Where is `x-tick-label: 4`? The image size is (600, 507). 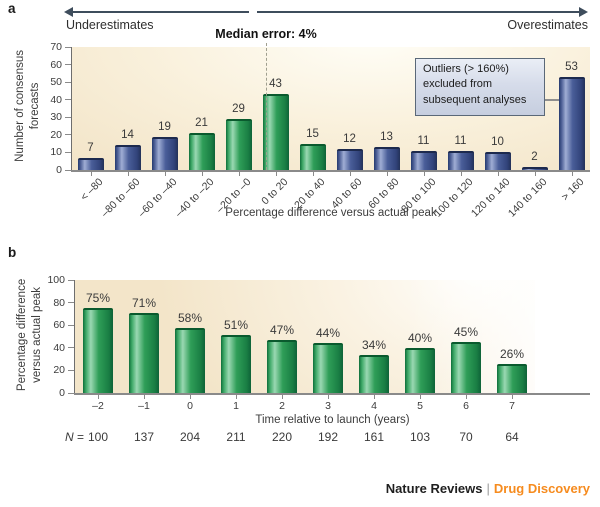
x-tick-label: 4 is located at coordinates (374, 406).